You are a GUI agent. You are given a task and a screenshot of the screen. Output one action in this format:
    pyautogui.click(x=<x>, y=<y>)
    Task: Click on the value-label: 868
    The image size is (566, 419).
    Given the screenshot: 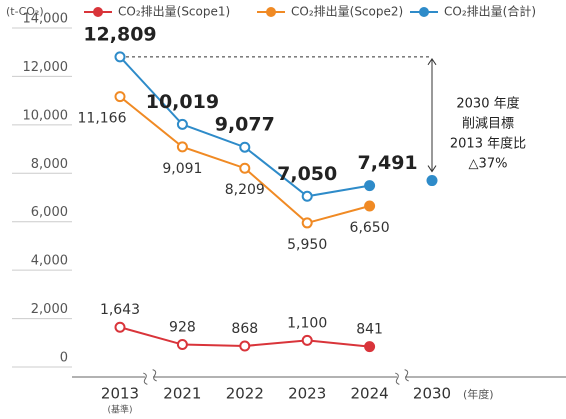 What is the action you would take?
    pyautogui.click(x=244, y=329)
    